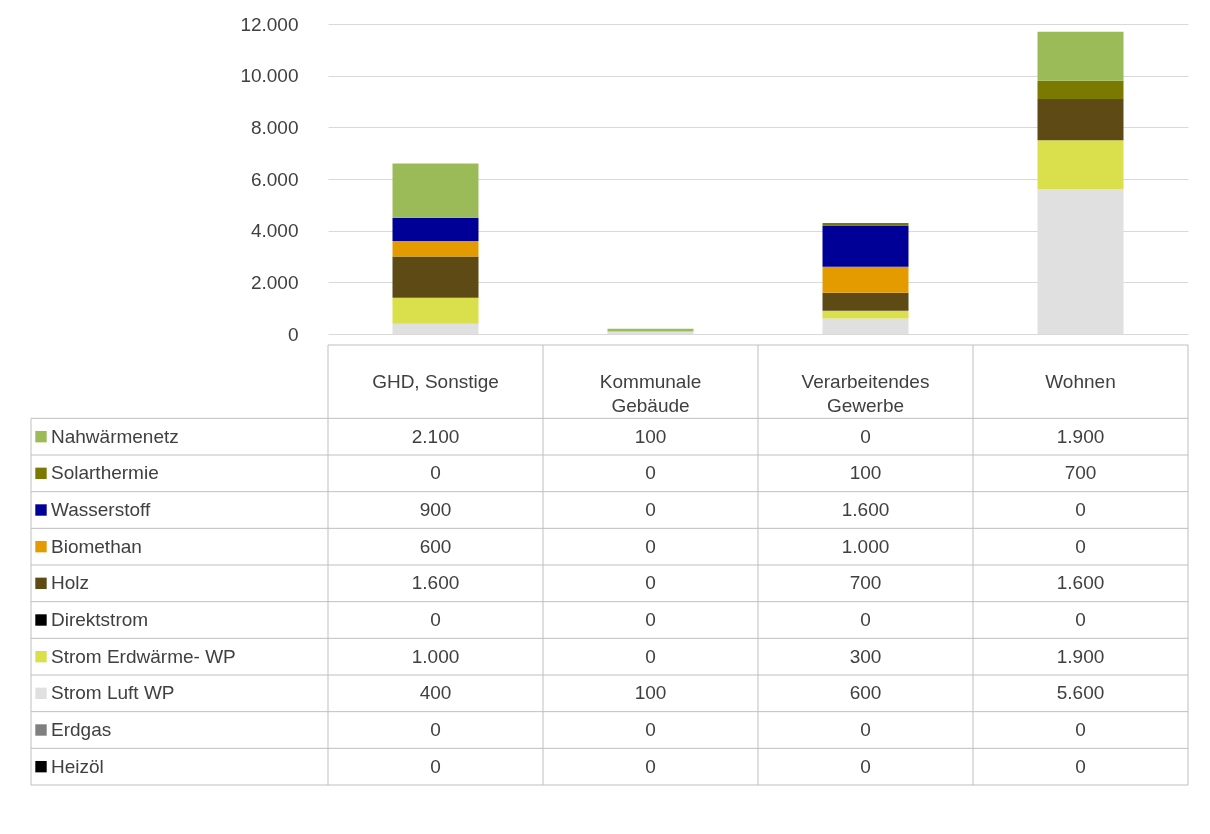 This screenshot has height=834, width=1210. Describe the element at coordinates (81, 729) in the screenshot. I see `legend-label: Erdgas` at that location.